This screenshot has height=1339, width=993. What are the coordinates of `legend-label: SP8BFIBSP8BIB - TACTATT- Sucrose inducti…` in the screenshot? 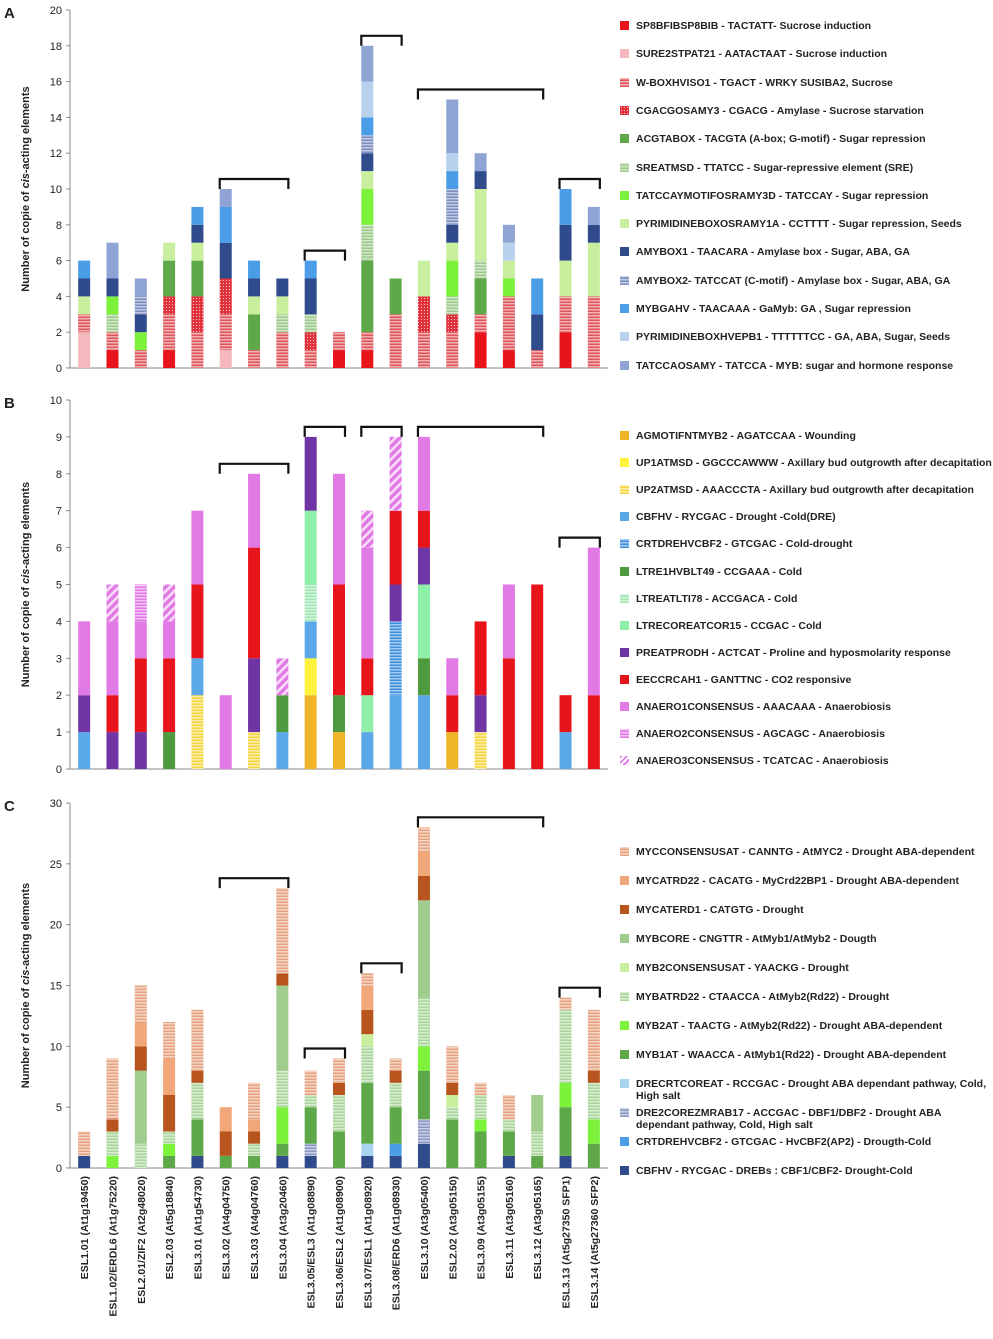 It's located at (754, 26).